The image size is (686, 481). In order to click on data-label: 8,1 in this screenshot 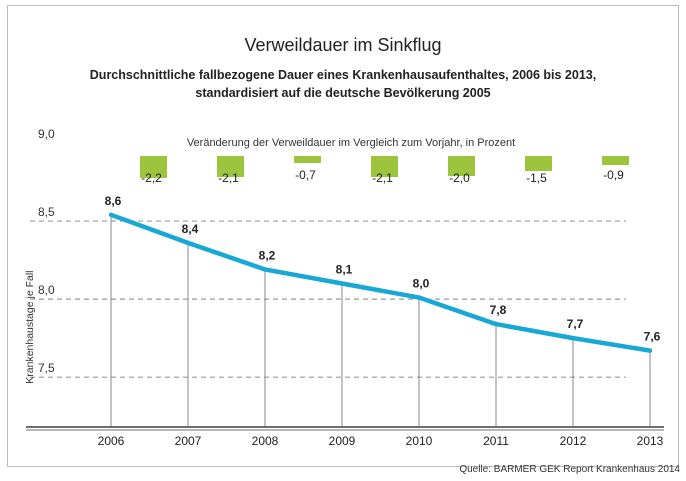, I will do `click(344, 270)`.